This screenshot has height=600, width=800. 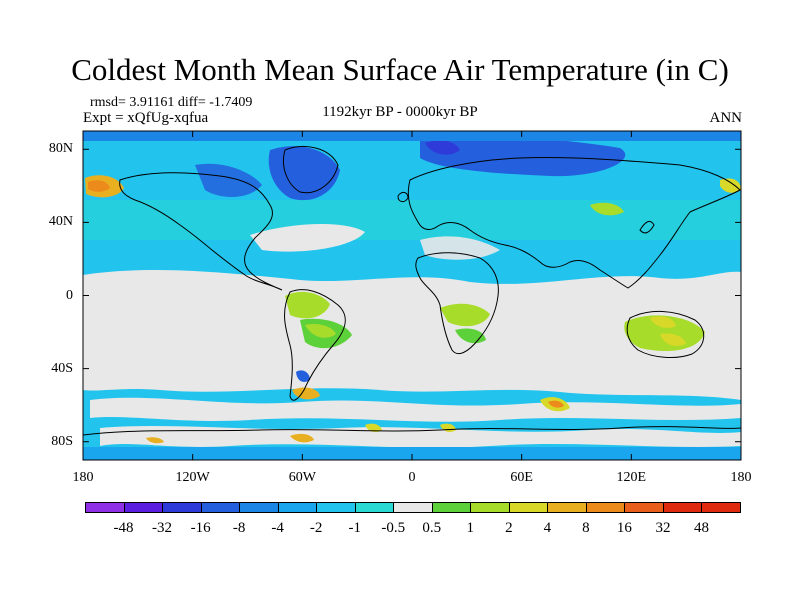 I want to click on lon-tick-label: 120E, so click(x=631, y=477).